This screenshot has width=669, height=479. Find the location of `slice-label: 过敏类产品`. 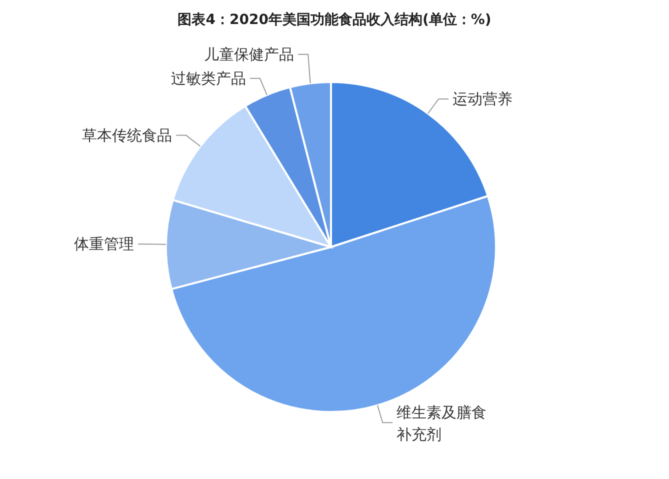

slice-label: 过敏类产品 is located at coordinates (208, 78).